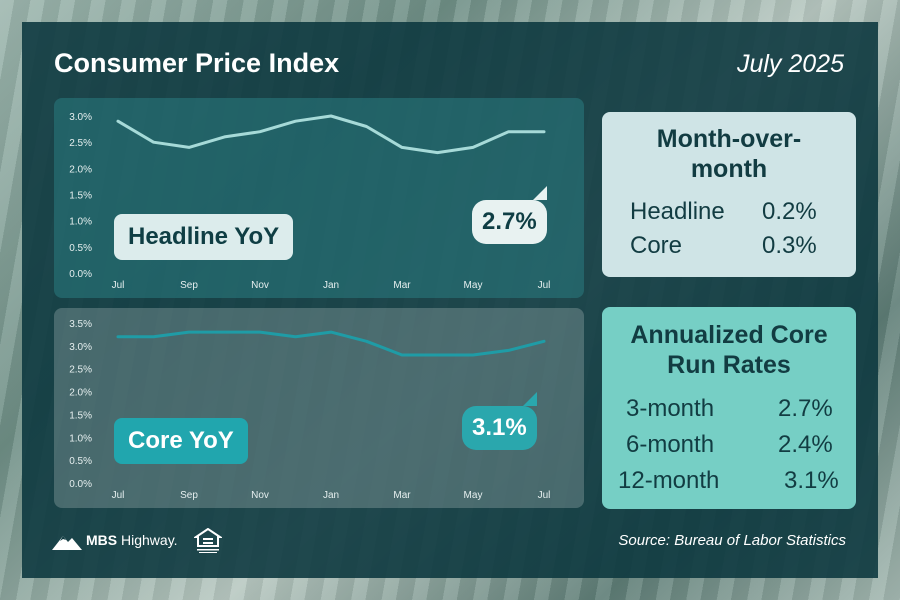  I want to click on report-date: July 2025, so click(790, 64).